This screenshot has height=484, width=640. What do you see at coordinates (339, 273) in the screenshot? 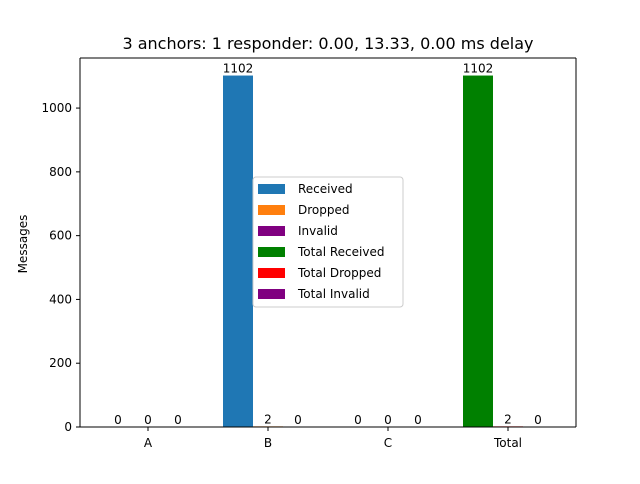
I see `legend-label-total-dropped: Total Dropped` at bounding box center [339, 273].